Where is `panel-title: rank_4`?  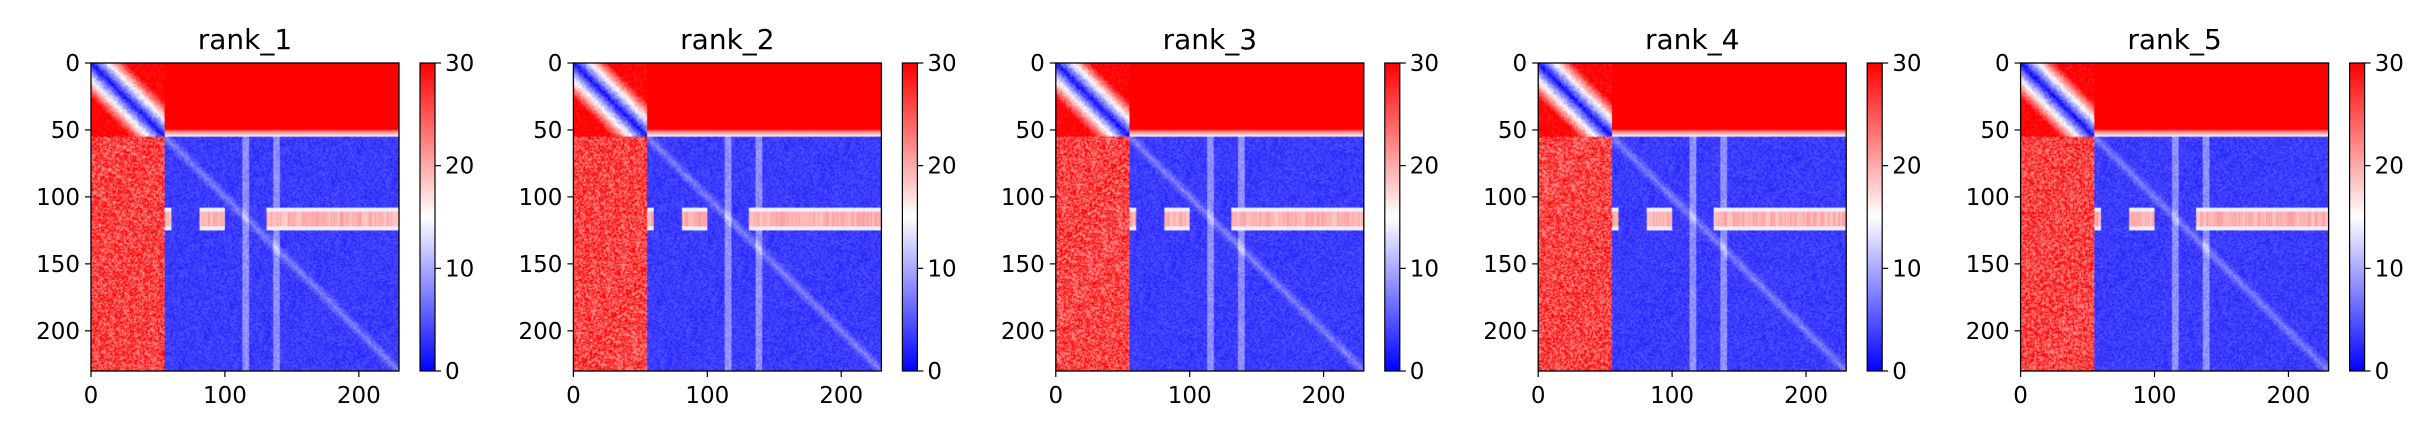 panel-title: rank_4 is located at coordinates (1692, 39).